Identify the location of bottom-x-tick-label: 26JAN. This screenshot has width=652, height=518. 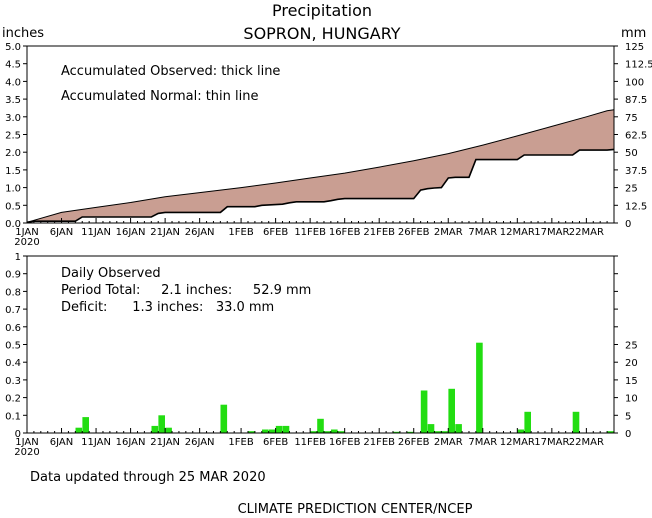
(200, 442).